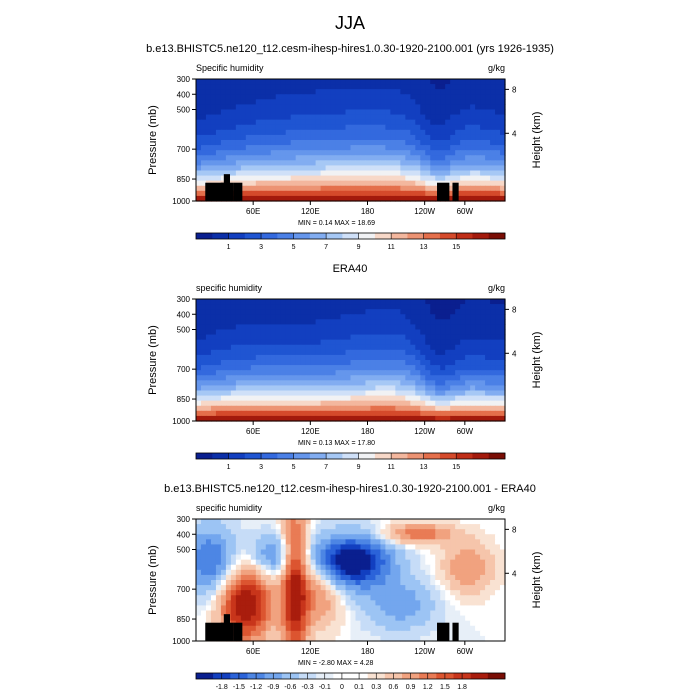 The image size is (700, 700). I want to click on min-max-stats: MIN = -2.80 MAX = 4.28, so click(336, 663).